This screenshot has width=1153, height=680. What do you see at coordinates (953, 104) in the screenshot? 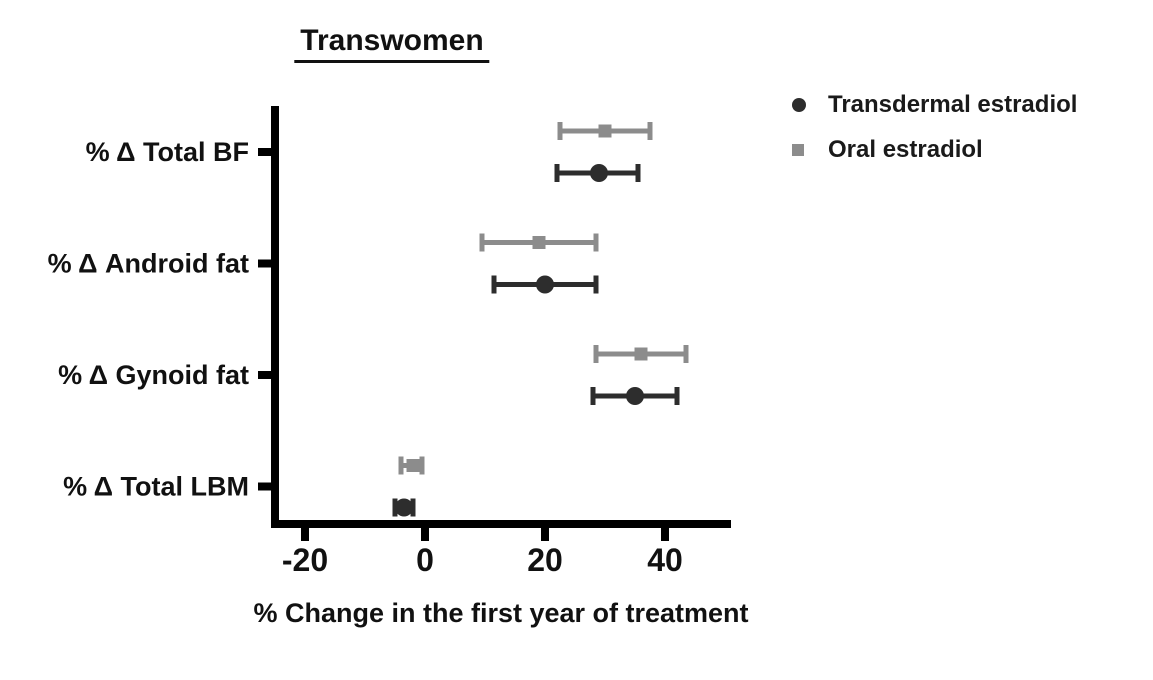
I see `legend-label-transdermal: Transdermal estradiol` at bounding box center [953, 104].